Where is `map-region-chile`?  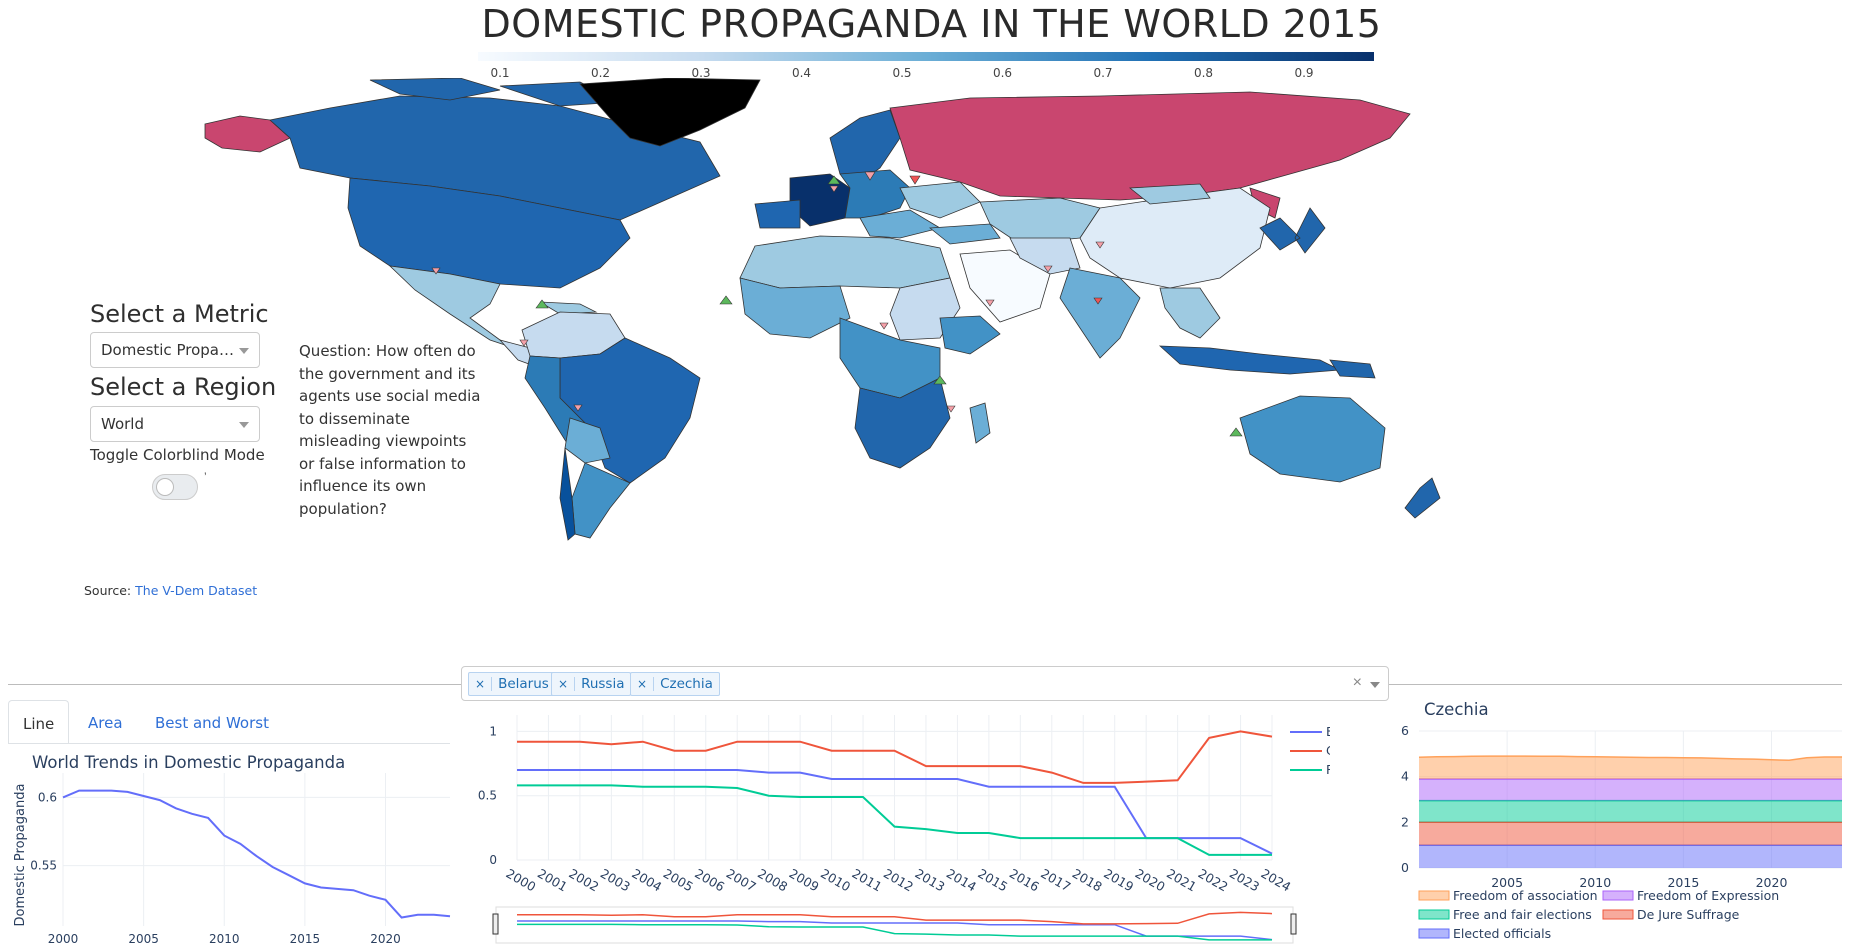 map-region-chile is located at coordinates (567, 494).